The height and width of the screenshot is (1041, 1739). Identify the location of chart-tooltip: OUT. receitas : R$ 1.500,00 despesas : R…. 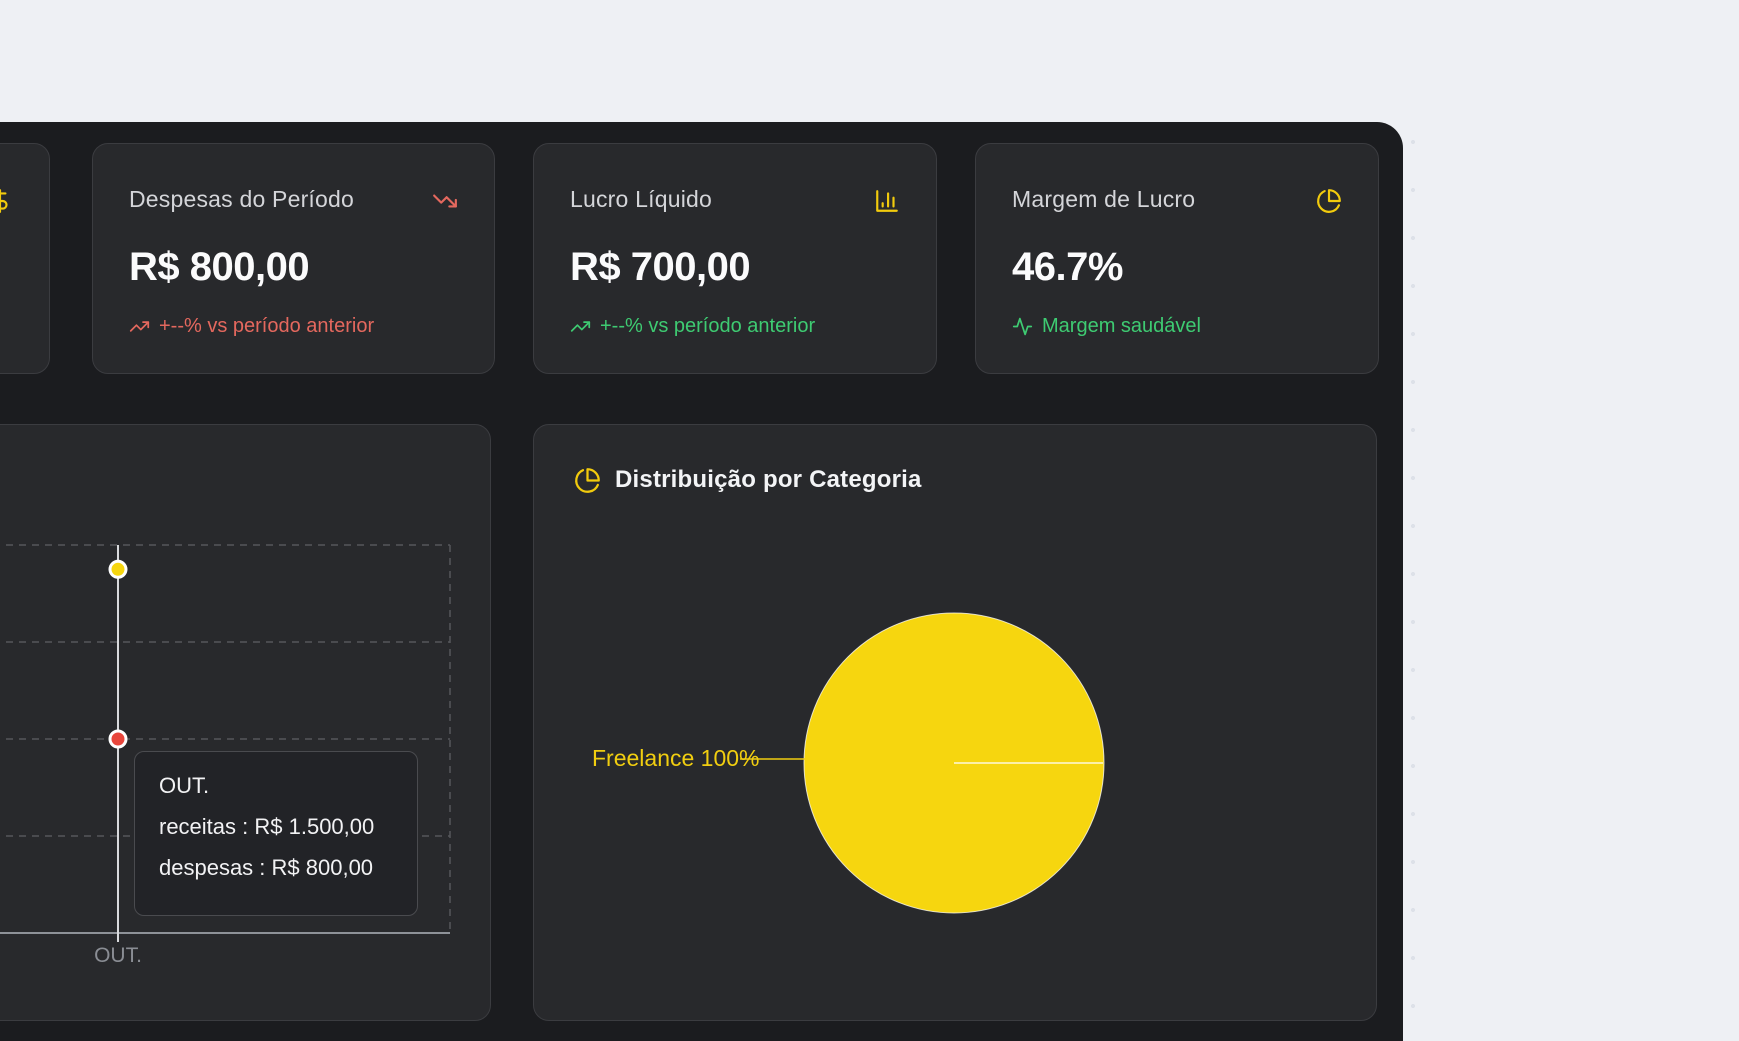
(276, 833).